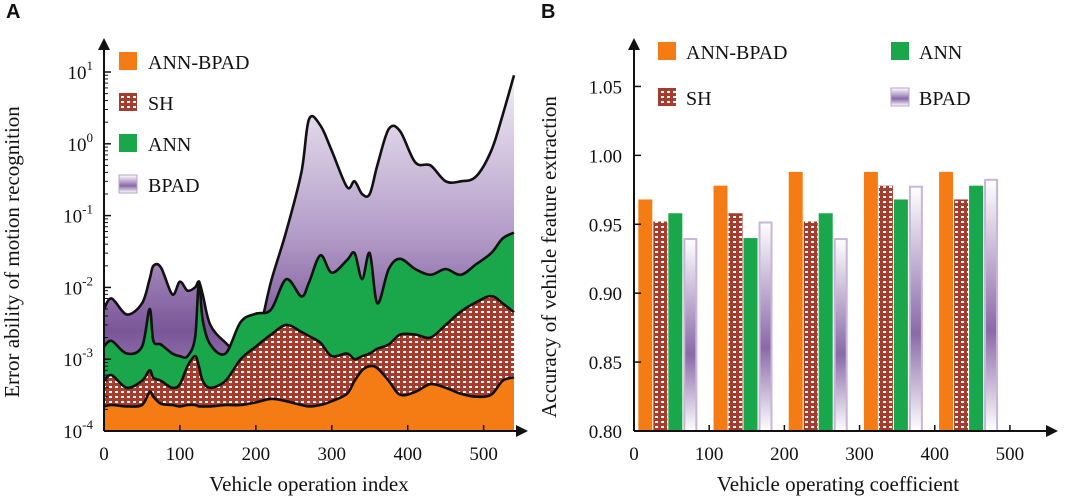 The height and width of the screenshot is (498, 1065). I want to click on legend-b-swatch-sh, so click(667, 97).